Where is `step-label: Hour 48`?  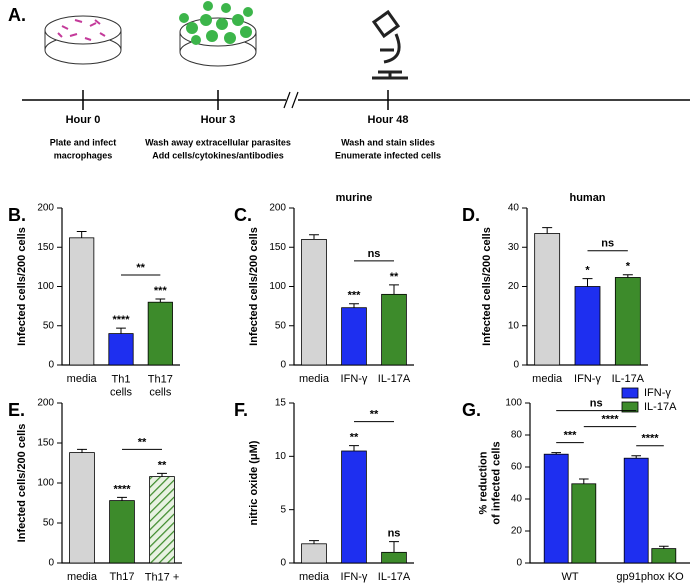 step-label: Hour 48 is located at coordinates (388, 120).